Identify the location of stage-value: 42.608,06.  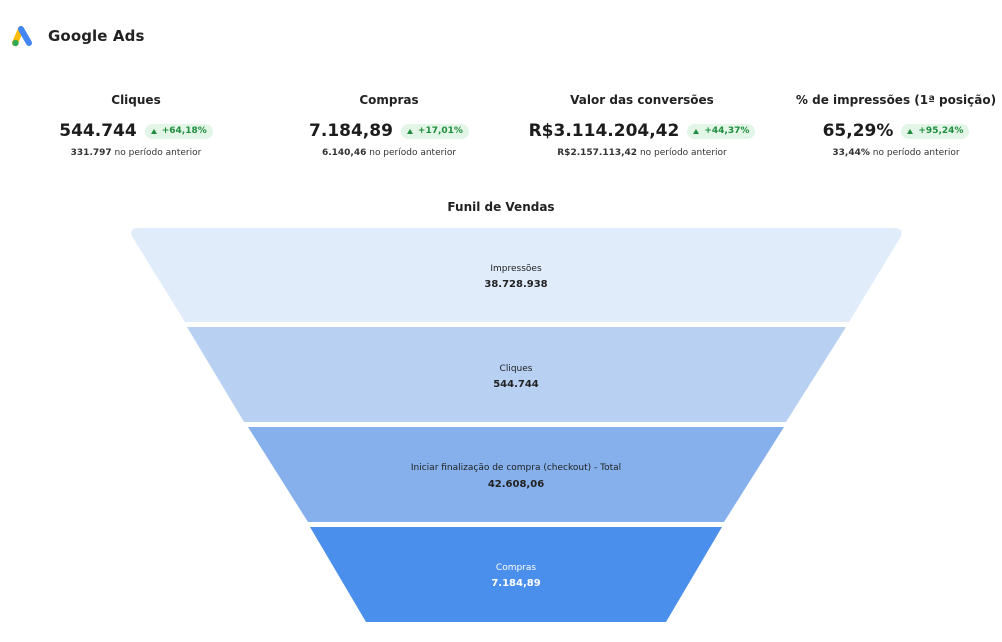
(516, 484).